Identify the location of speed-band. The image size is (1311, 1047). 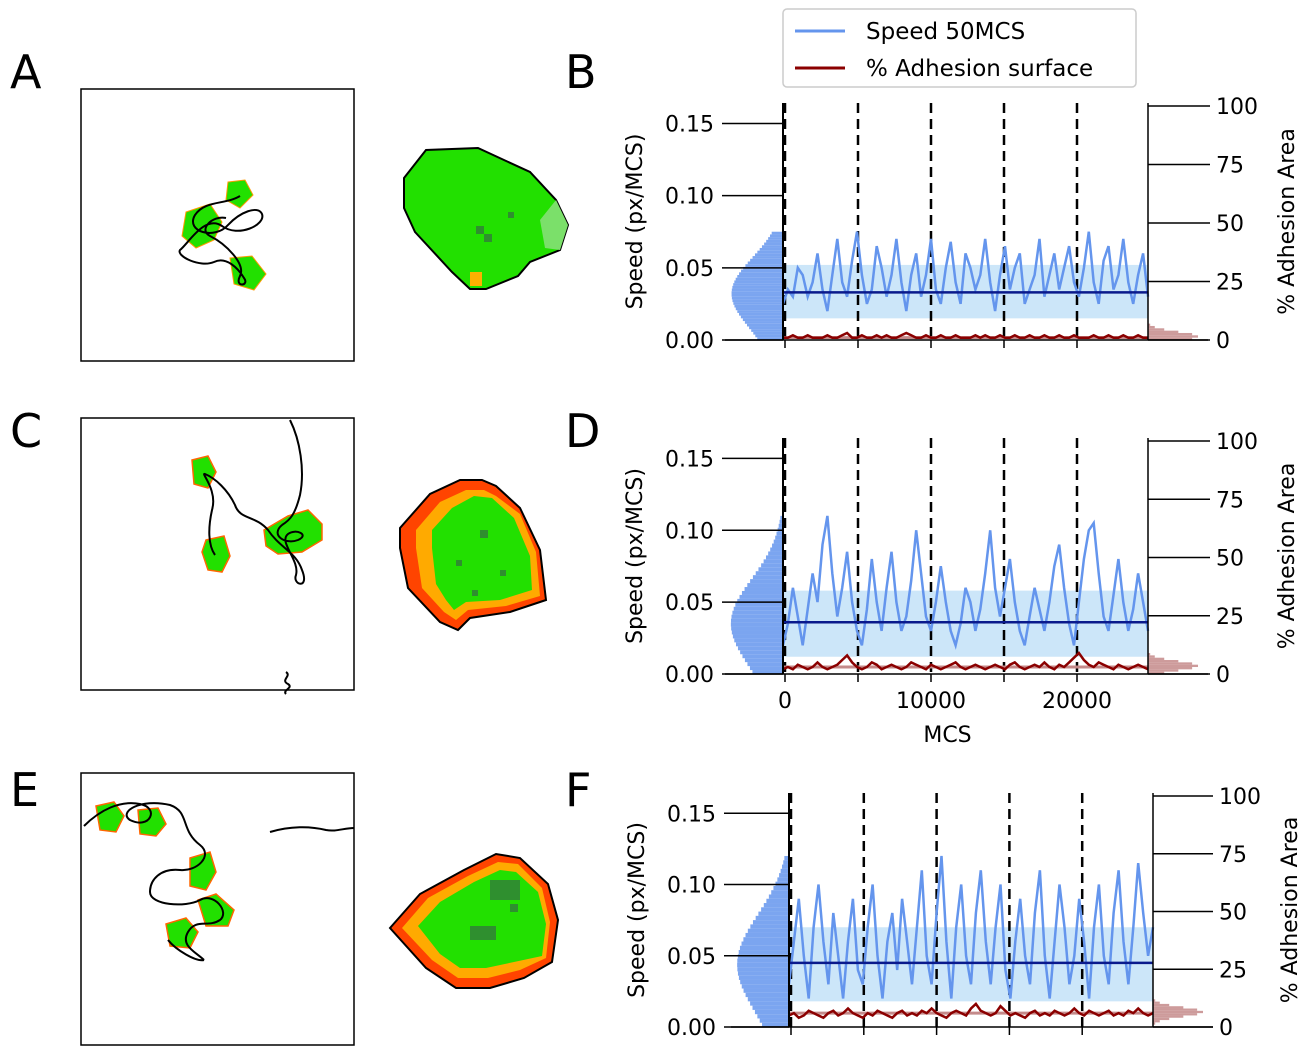
(965, 623).